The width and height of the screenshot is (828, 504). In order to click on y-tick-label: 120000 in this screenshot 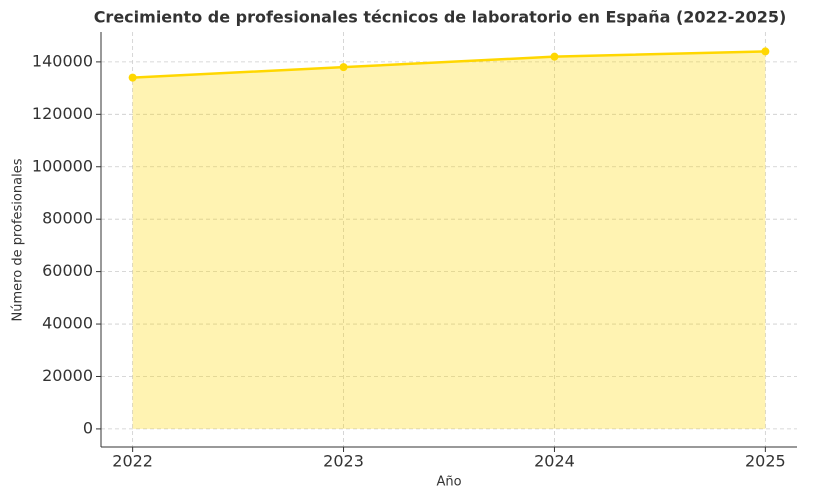, I will do `click(62, 113)`.